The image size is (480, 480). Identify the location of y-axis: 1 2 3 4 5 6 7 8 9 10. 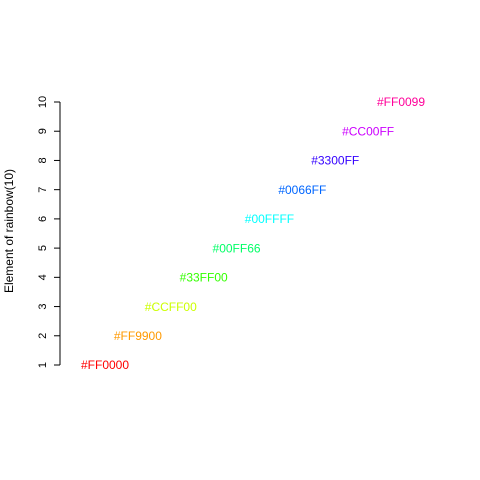
(49, 232).